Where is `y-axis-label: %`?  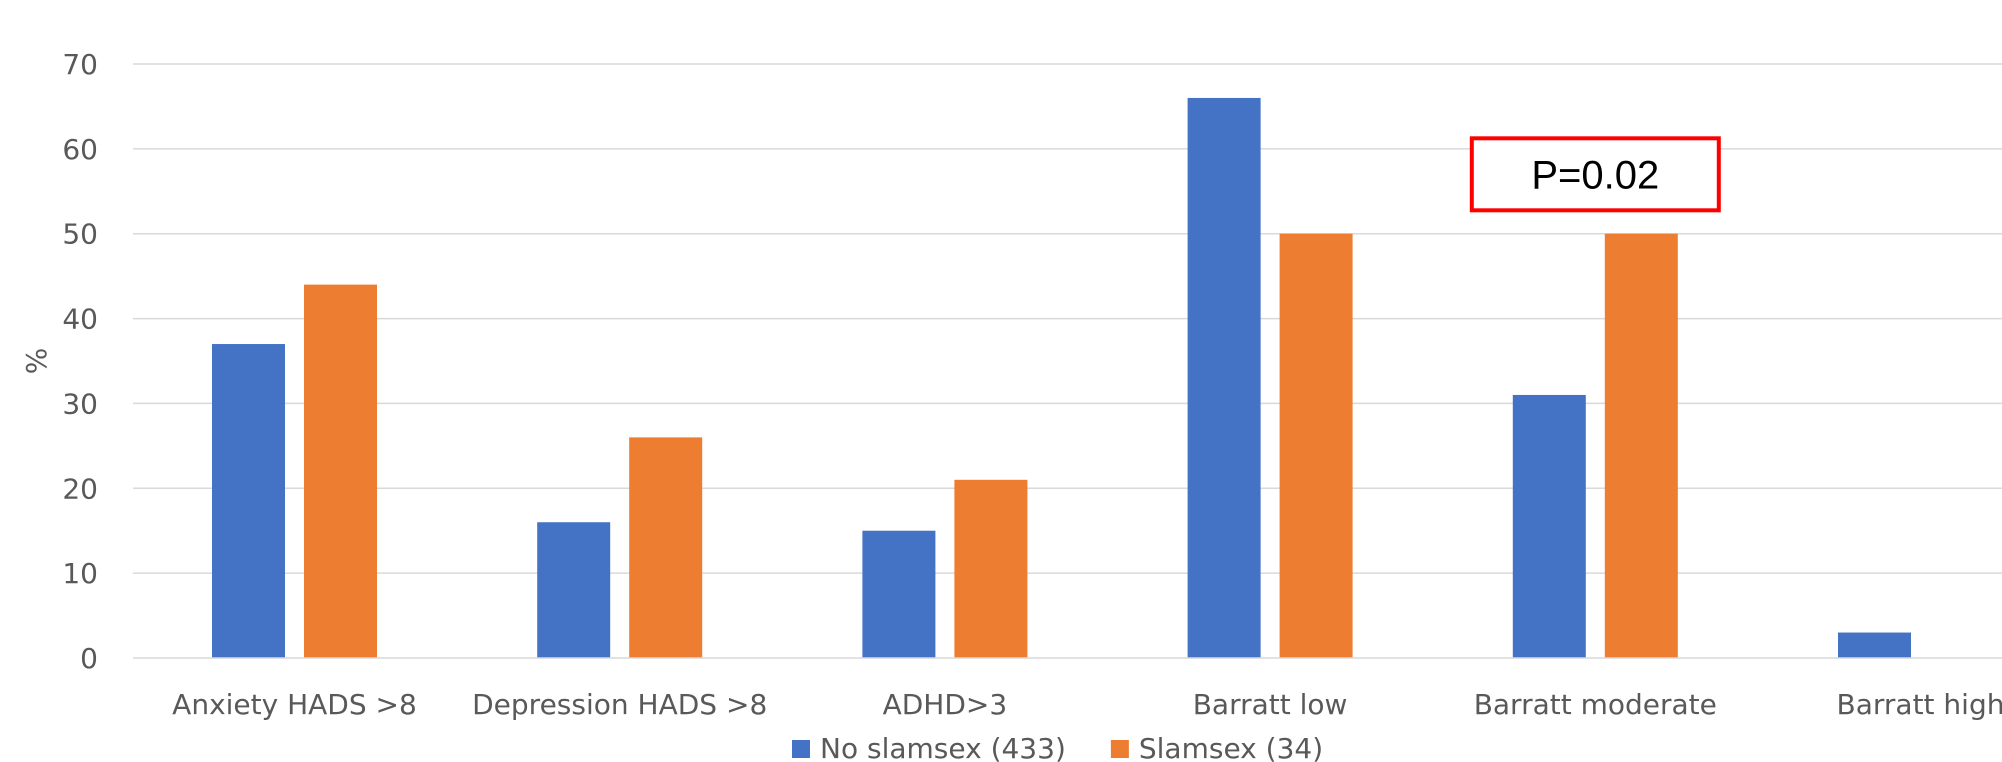 y-axis-label: % is located at coordinates (36, 361).